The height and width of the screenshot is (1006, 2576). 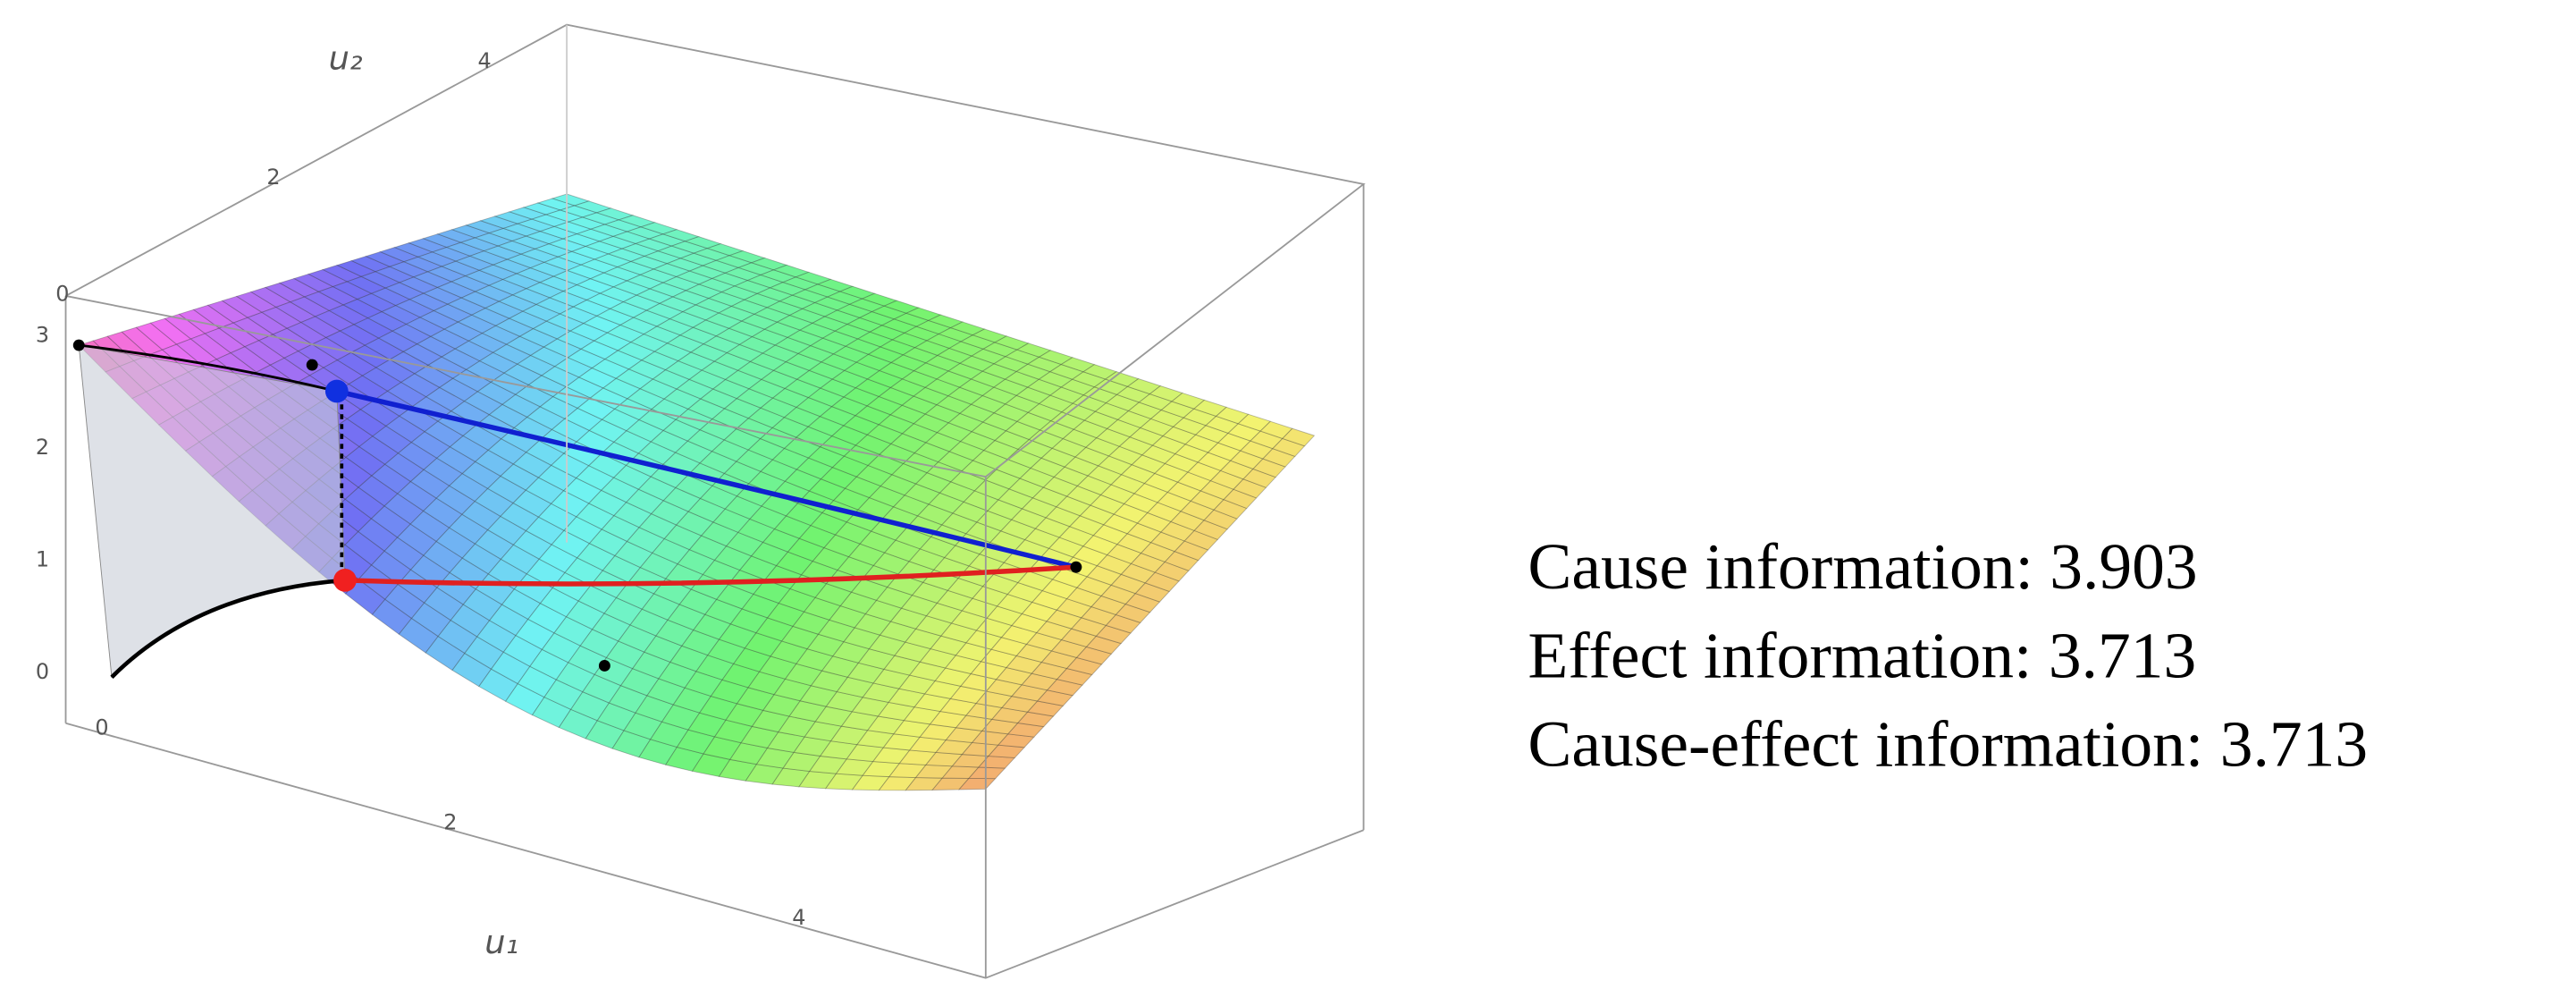 I want to click on info-value: 3.903, so click(x=2124, y=566).